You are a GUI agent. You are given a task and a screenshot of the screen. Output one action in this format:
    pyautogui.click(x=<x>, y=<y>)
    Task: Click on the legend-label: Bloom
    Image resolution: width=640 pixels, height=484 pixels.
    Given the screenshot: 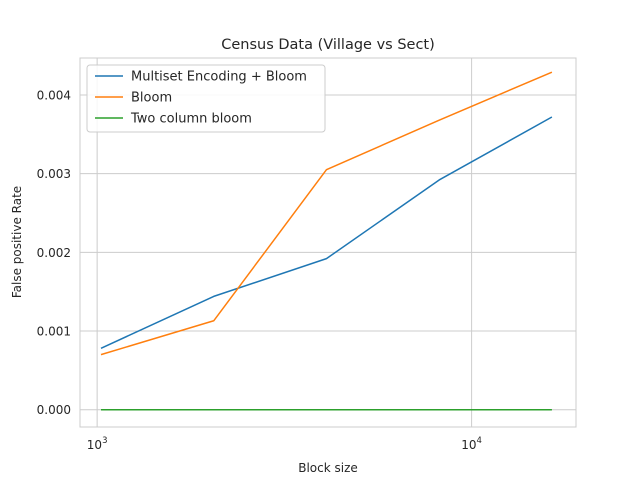 What is the action you would take?
    pyautogui.click(x=151, y=98)
    